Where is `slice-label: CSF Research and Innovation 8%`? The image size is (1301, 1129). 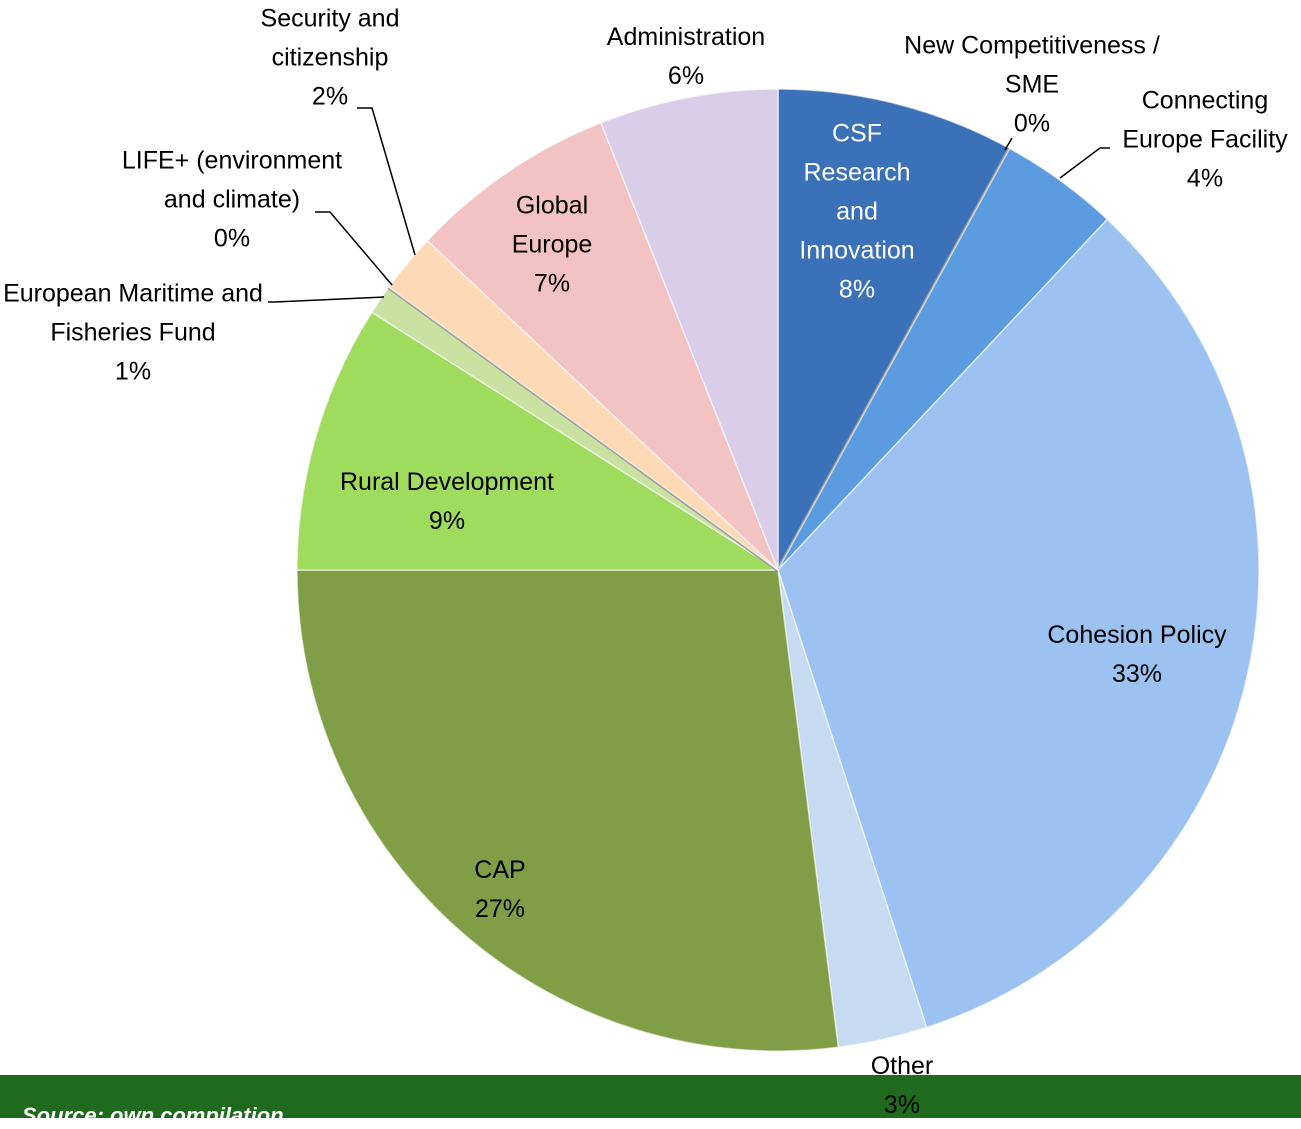
slice-label: CSF Research and Innovation 8% is located at coordinates (857, 212).